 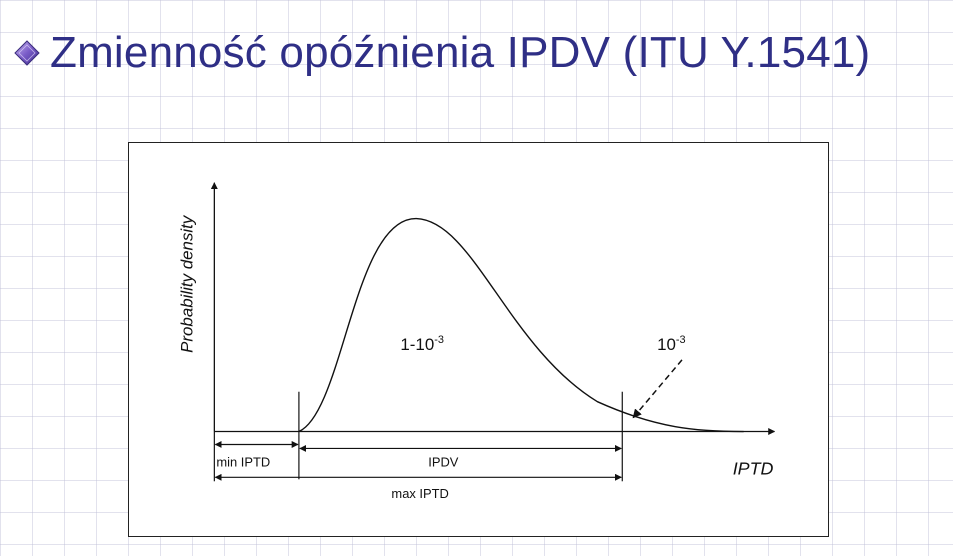 I want to click on page-title: Zmienność opóźnienia IPDV (ITU Y.1541), so click(x=460, y=52).